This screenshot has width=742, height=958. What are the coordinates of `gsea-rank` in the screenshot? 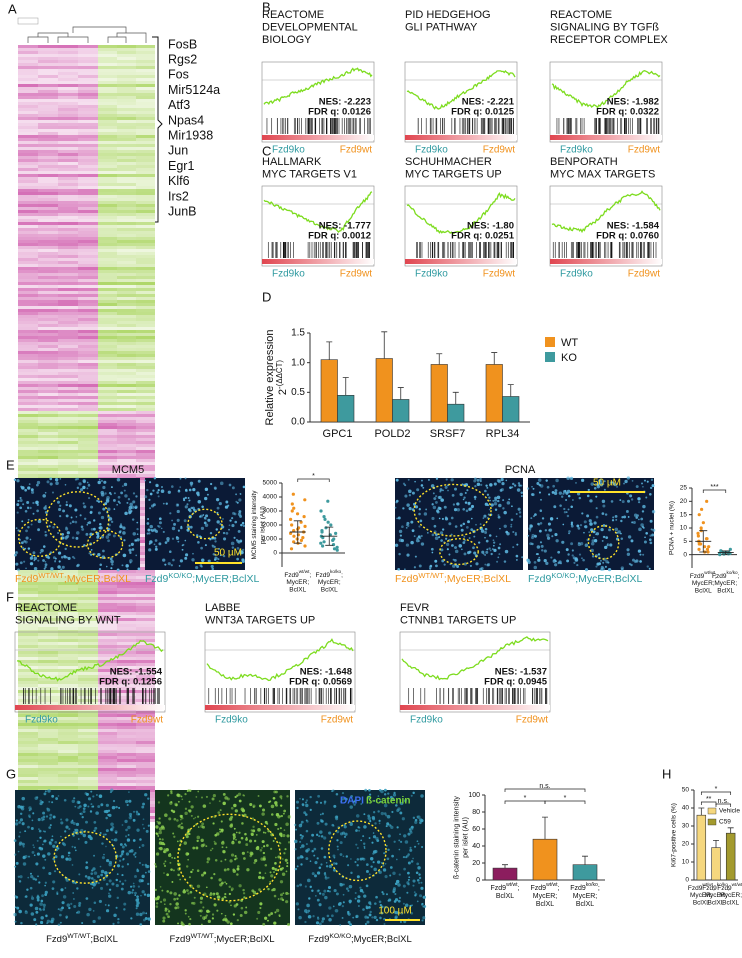 It's located at (90, 707).